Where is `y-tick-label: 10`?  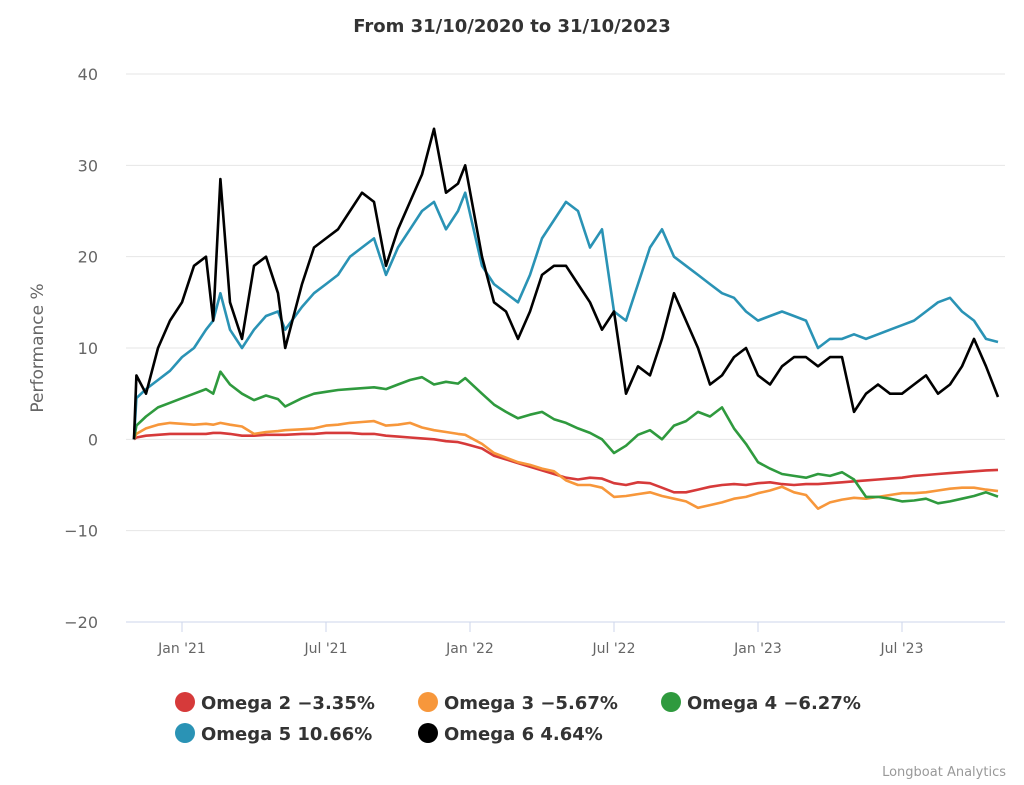 y-tick-label: 10 is located at coordinates (88, 348).